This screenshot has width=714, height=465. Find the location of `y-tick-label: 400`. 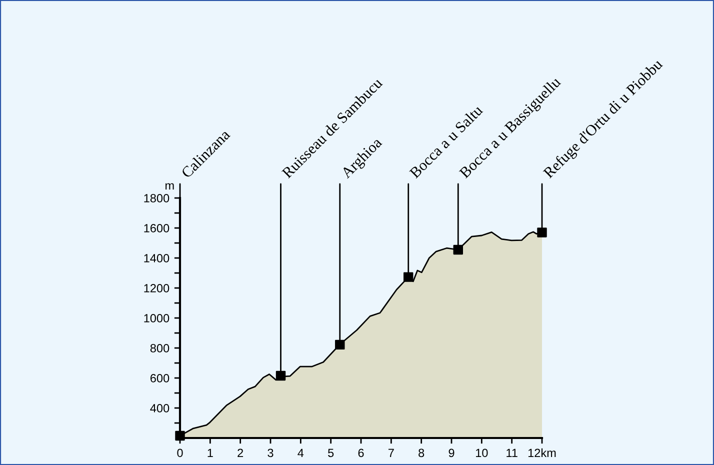

y-tick-label: 400 is located at coordinates (160, 408).